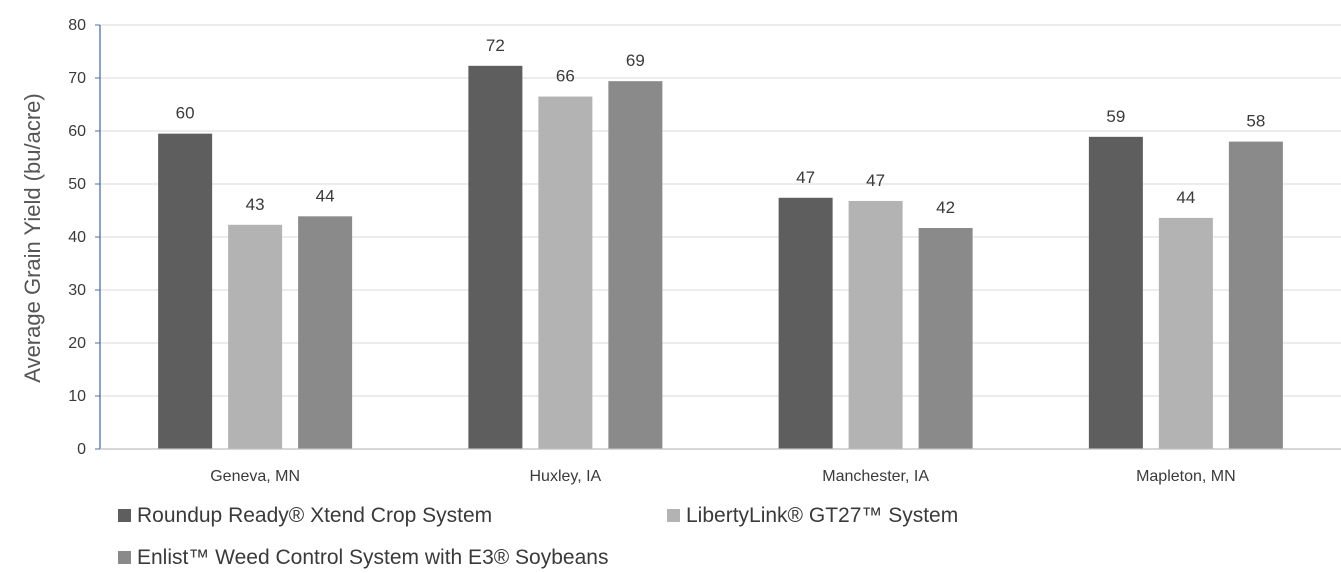 The width and height of the screenshot is (1341, 573). Describe the element at coordinates (822, 515) in the screenshot. I see `legend-label: LibertyLink® GT27™ System` at that location.